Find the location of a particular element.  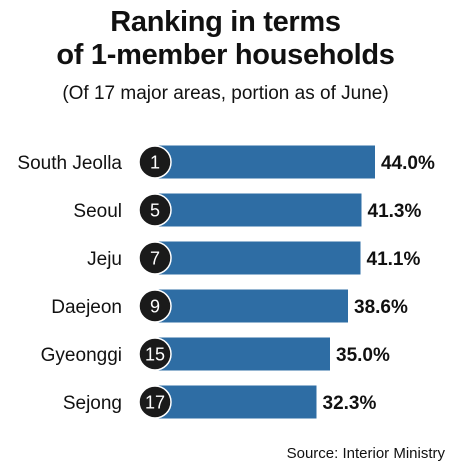

rank-label: 1 is located at coordinates (155, 163).